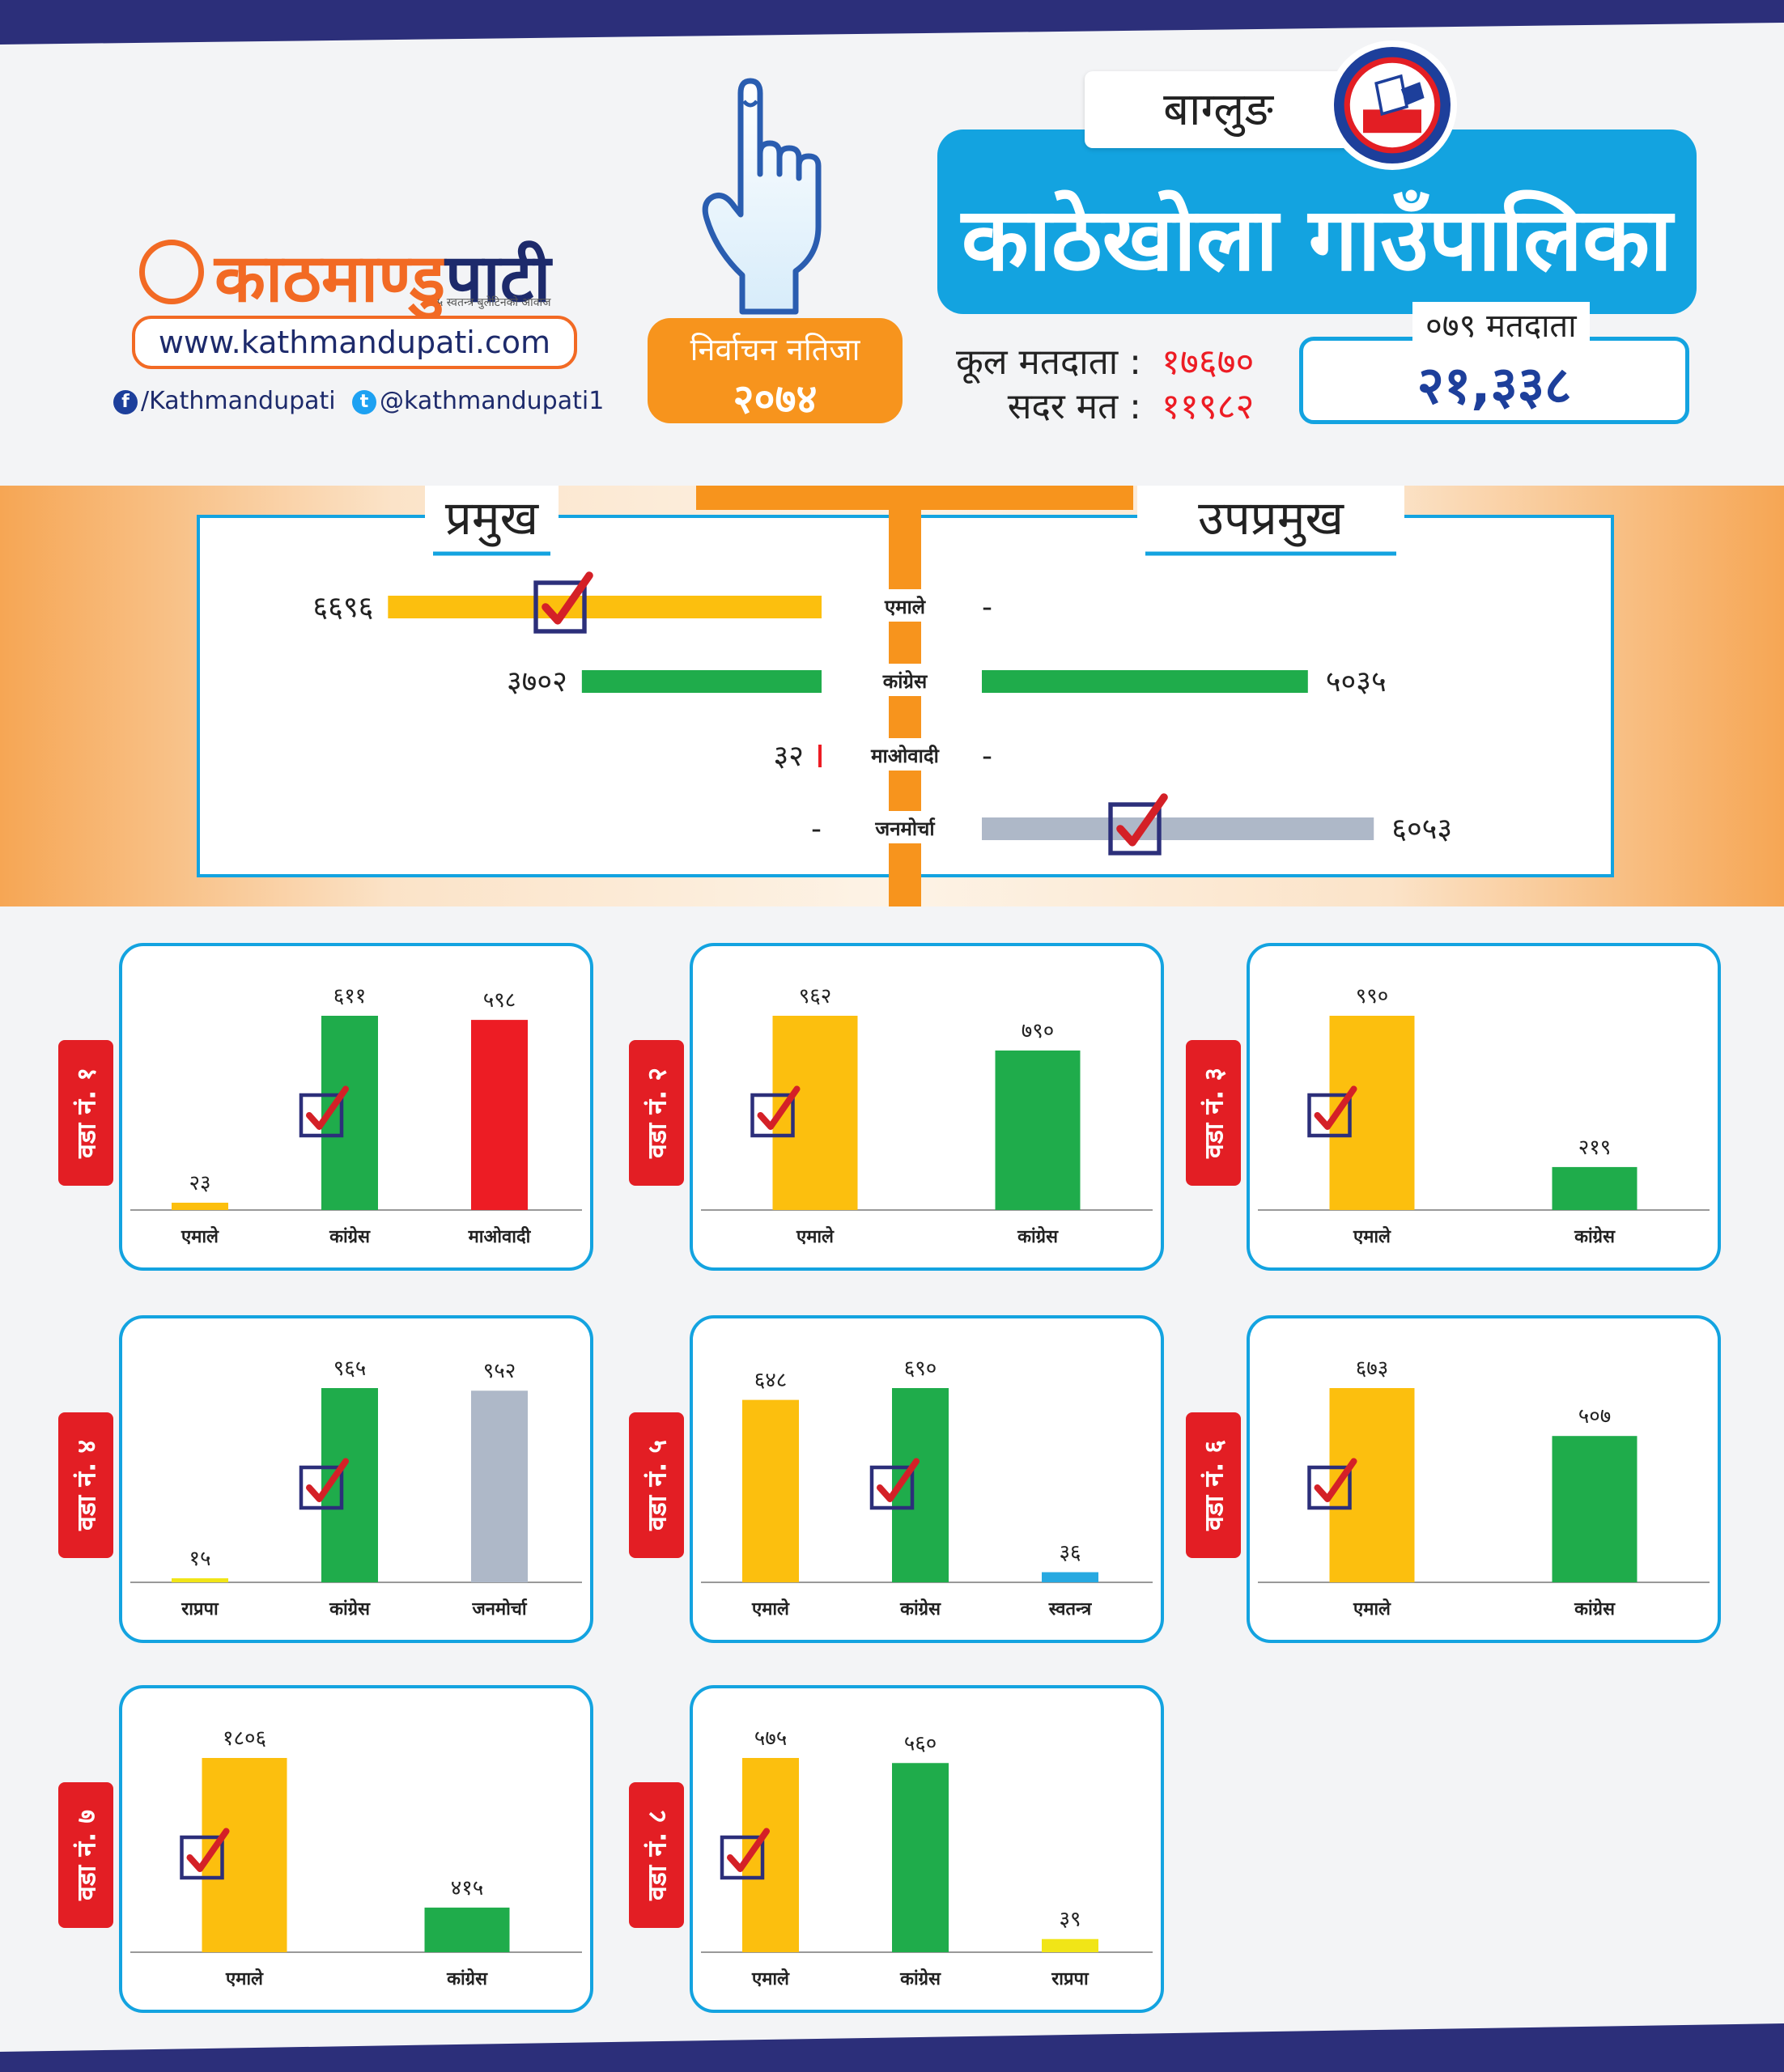  What do you see at coordinates (789, 756) in the screenshot?
I see `mayor-bar-label: ३२` at bounding box center [789, 756].